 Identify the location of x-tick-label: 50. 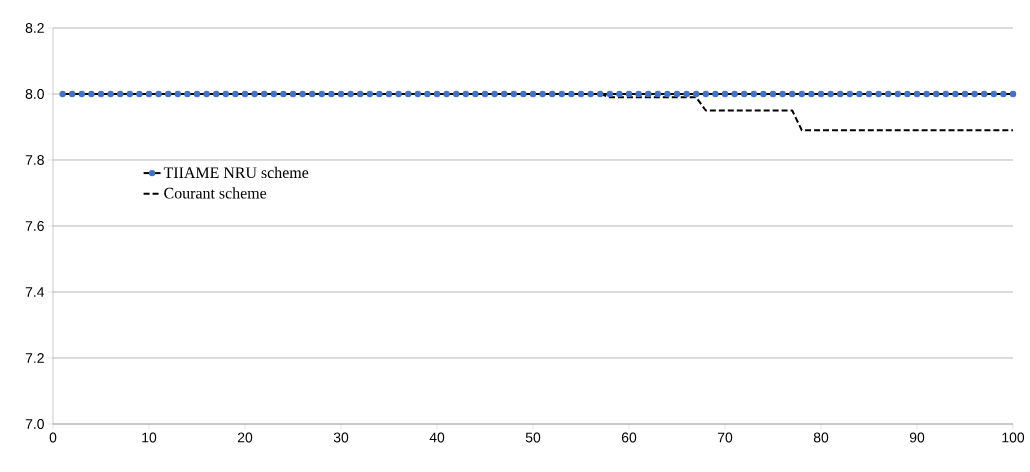
(533, 437).